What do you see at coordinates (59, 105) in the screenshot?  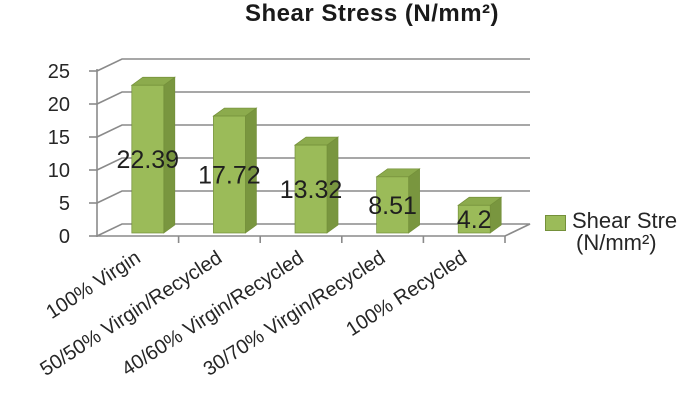 I see `y-tick-label-20: 20` at bounding box center [59, 105].